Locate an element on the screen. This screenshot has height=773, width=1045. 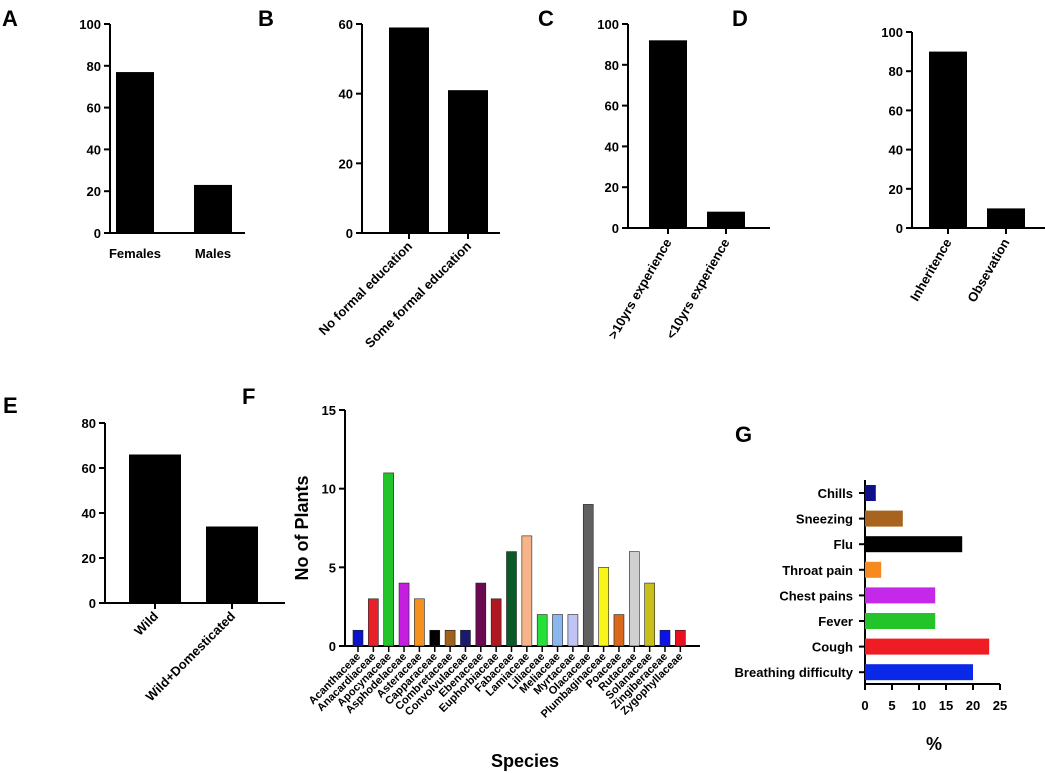
y-tick-label-D: 20 is located at coordinates (896, 189).